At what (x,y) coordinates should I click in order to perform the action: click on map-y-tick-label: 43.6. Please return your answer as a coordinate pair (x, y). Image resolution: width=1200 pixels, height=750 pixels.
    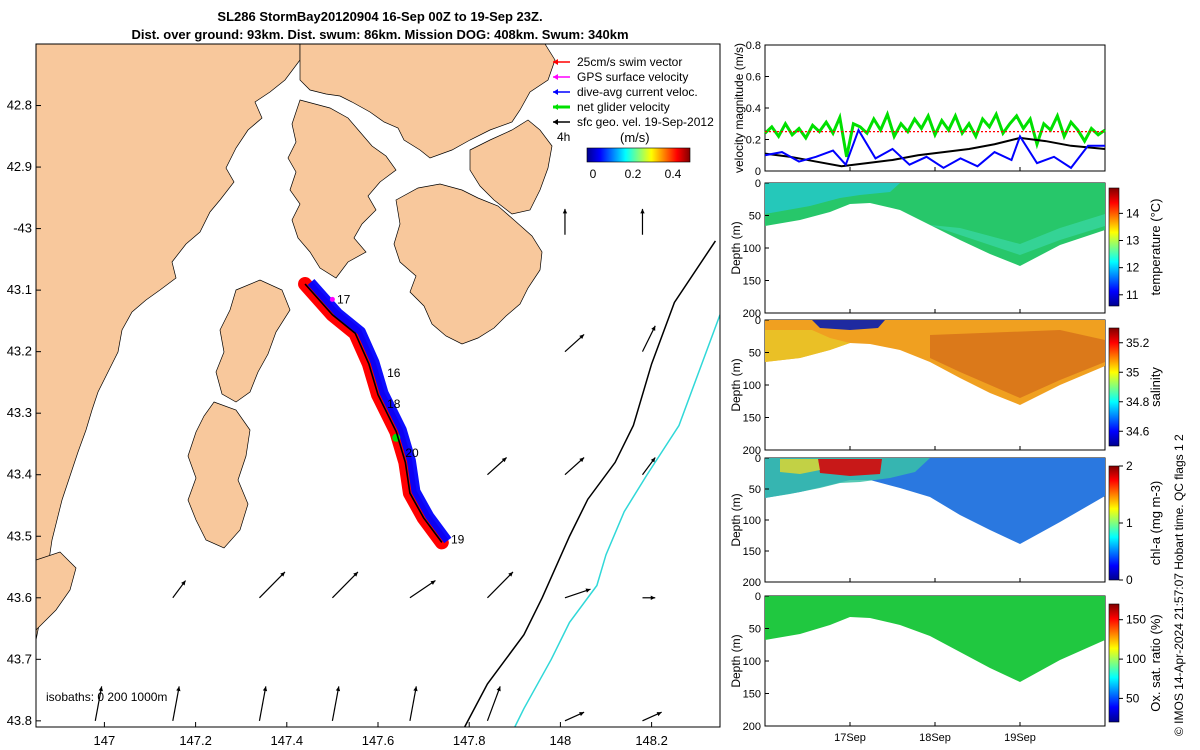
    Looking at the image, I should click on (19, 597).